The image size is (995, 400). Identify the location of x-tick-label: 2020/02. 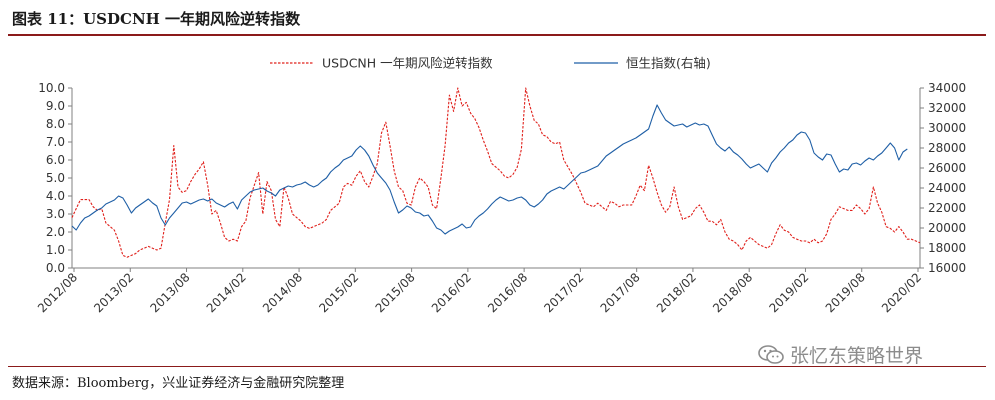
(901, 292).